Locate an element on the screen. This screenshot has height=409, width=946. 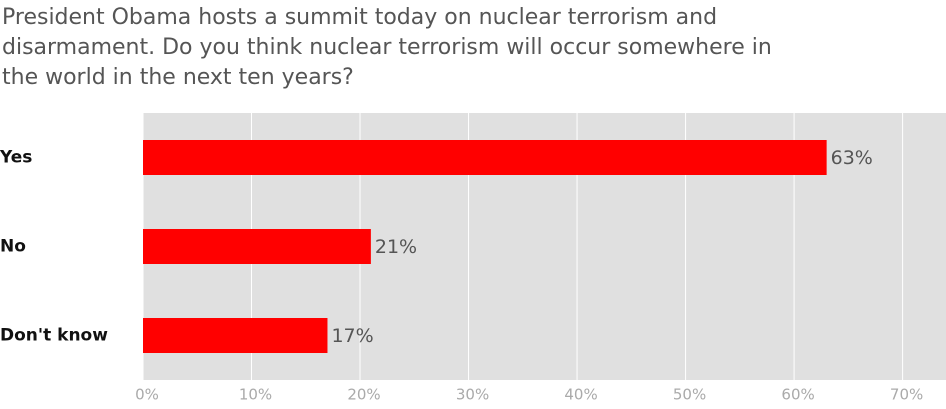
value-label: 17% is located at coordinates (352, 336).